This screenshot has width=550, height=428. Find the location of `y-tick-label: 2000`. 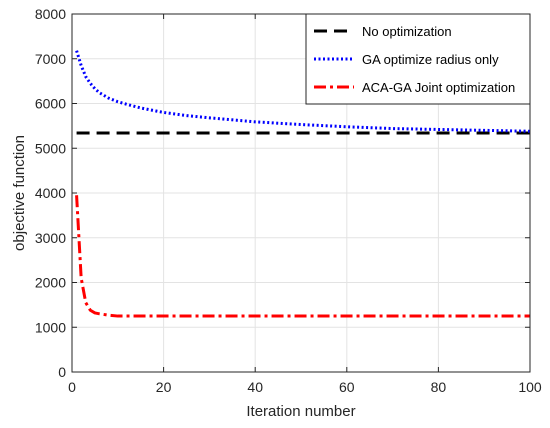

y-tick-label: 2000 is located at coordinates (50, 283).